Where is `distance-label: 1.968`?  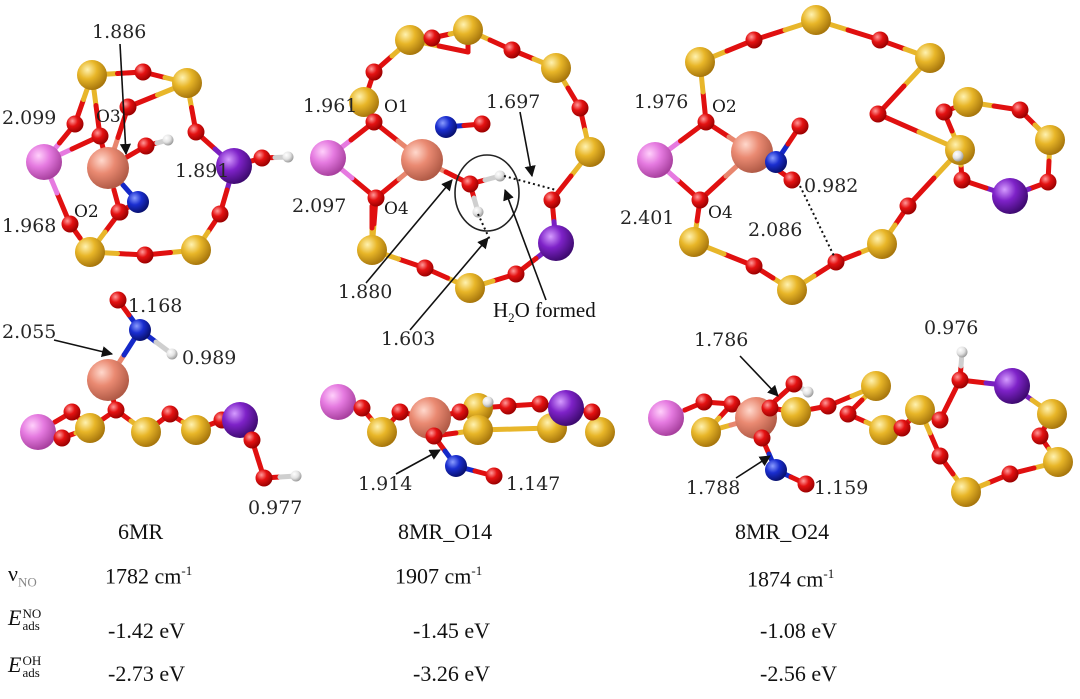 distance-label: 1.968 is located at coordinates (29, 226).